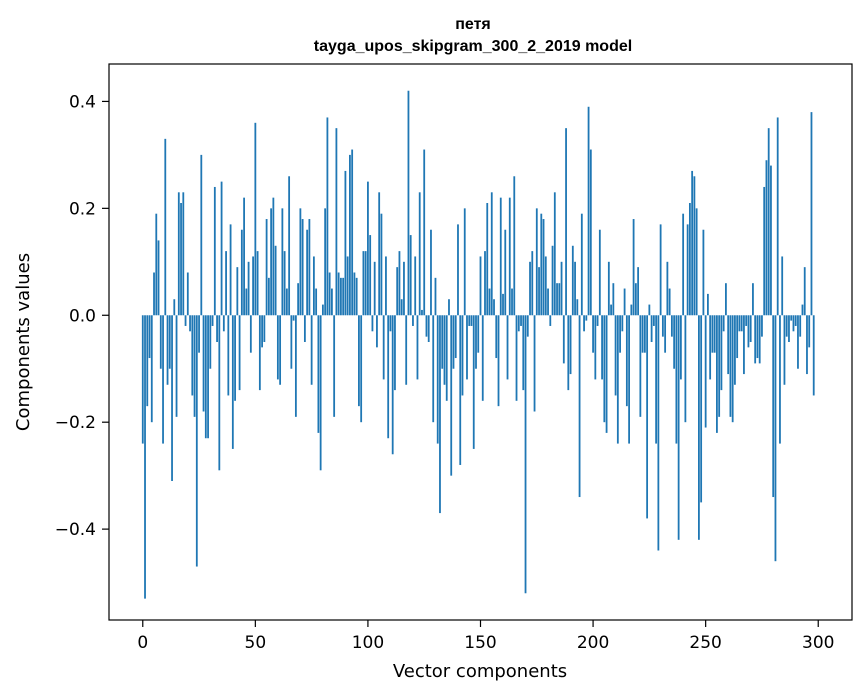 The image size is (867, 696). What do you see at coordinates (368, 643) in the screenshot?
I see `x-tick-label: 100` at bounding box center [368, 643].